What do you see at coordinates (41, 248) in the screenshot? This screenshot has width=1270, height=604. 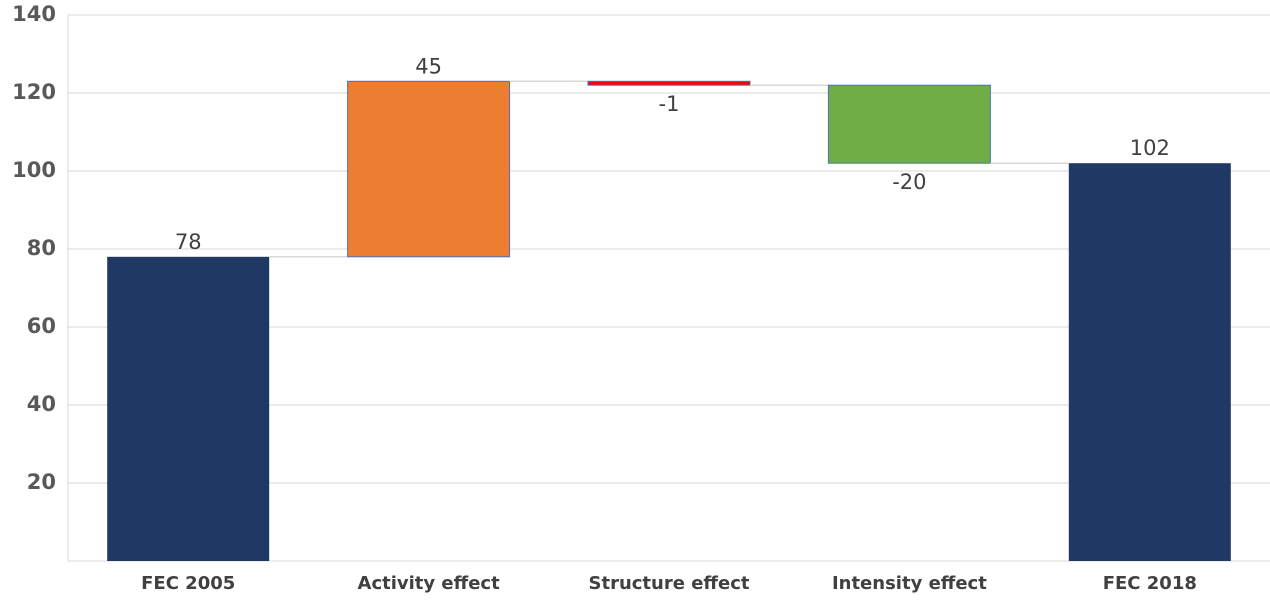 I see `y-tick-label: 80` at bounding box center [41, 248].